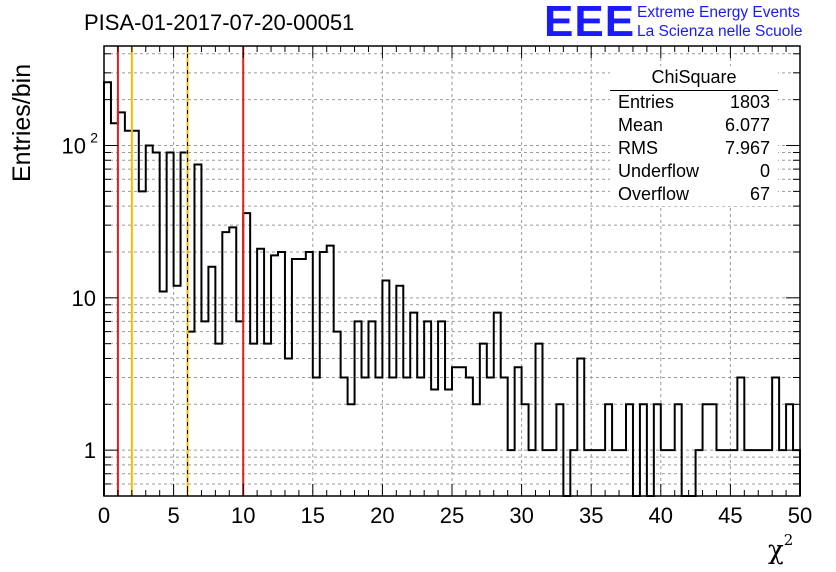  Describe the element at coordinates (313, 515) in the screenshot. I see `x-tick-label: 15` at that location.